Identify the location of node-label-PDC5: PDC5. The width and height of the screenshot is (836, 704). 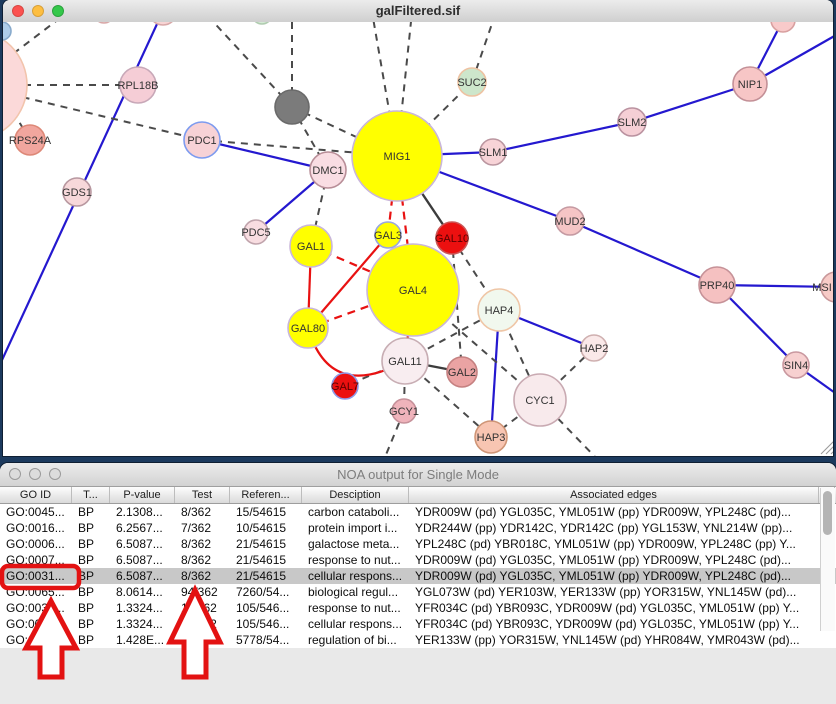
(255, 233).